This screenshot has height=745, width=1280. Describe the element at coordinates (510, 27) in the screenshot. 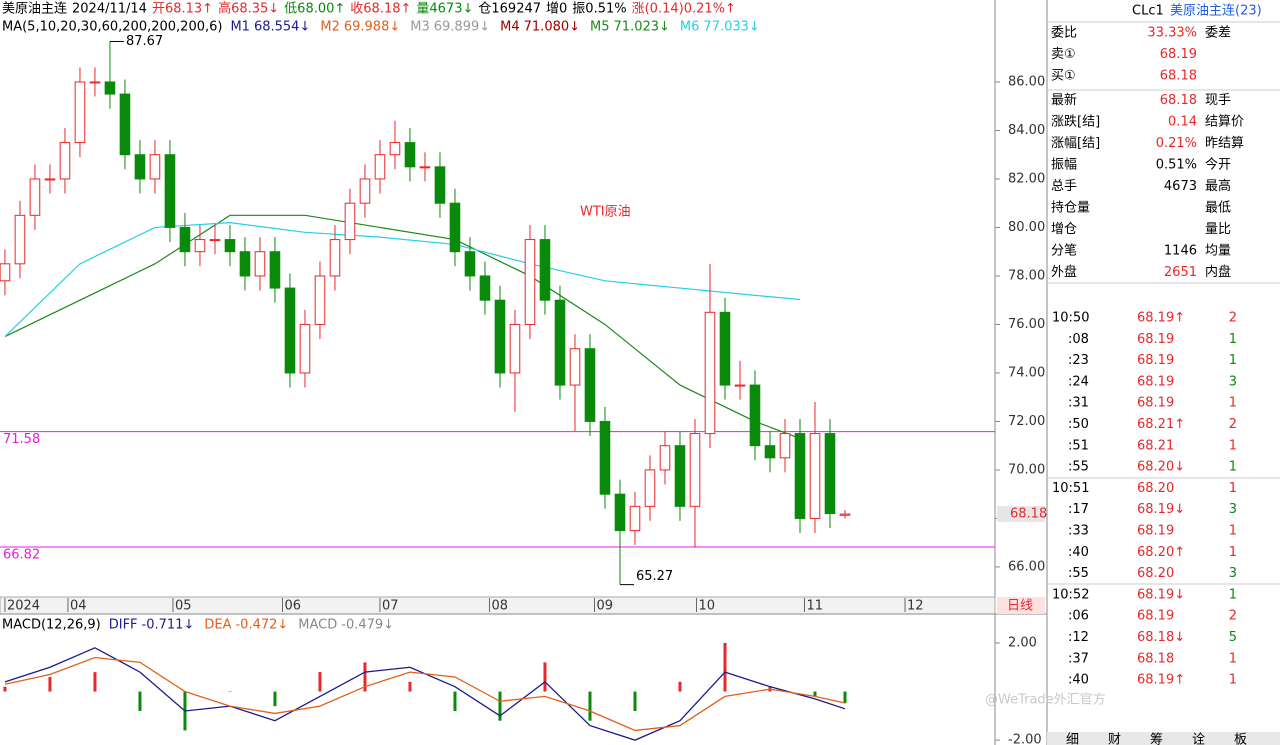

I see `ma-name: M4` at that location.